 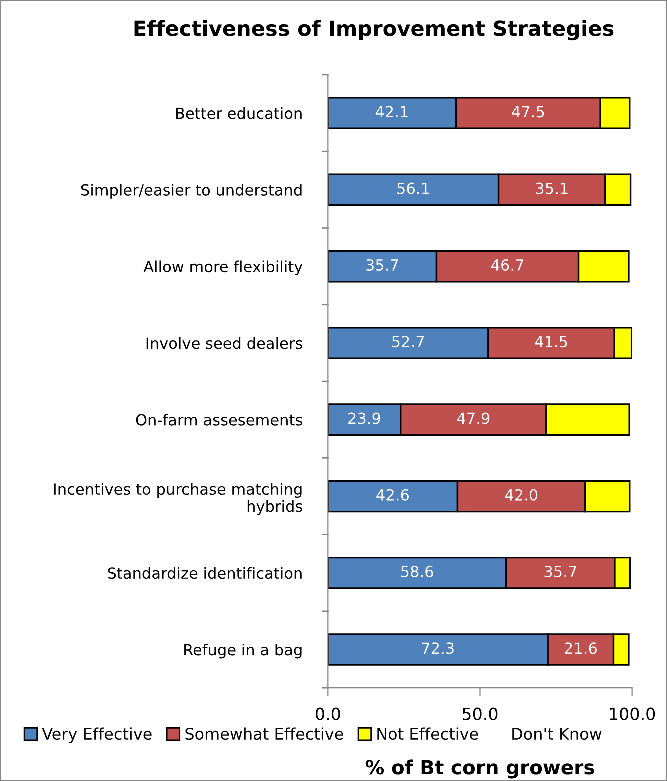 I want to click on data-label: 58.6, so click(x=417, y=572).